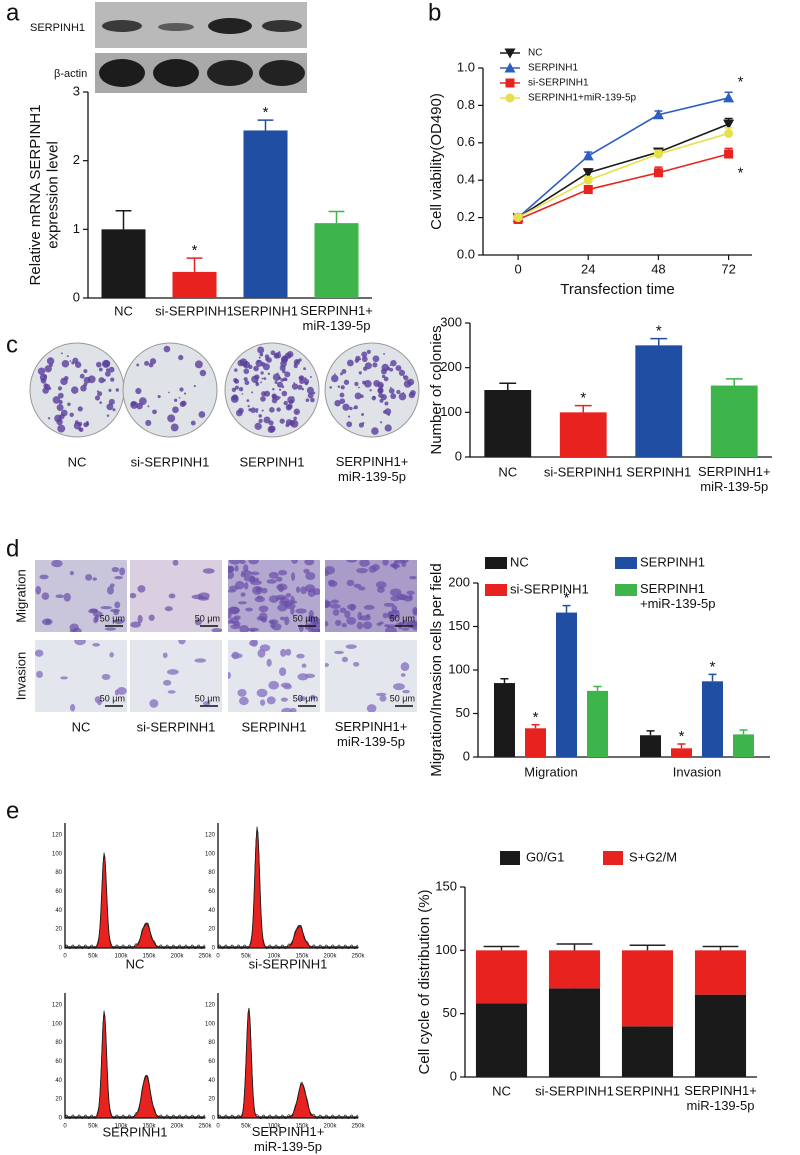 The width and height of the screenshot is (800, 1155). I want to click on flow-x-tick: 100k, so click(274, 957).